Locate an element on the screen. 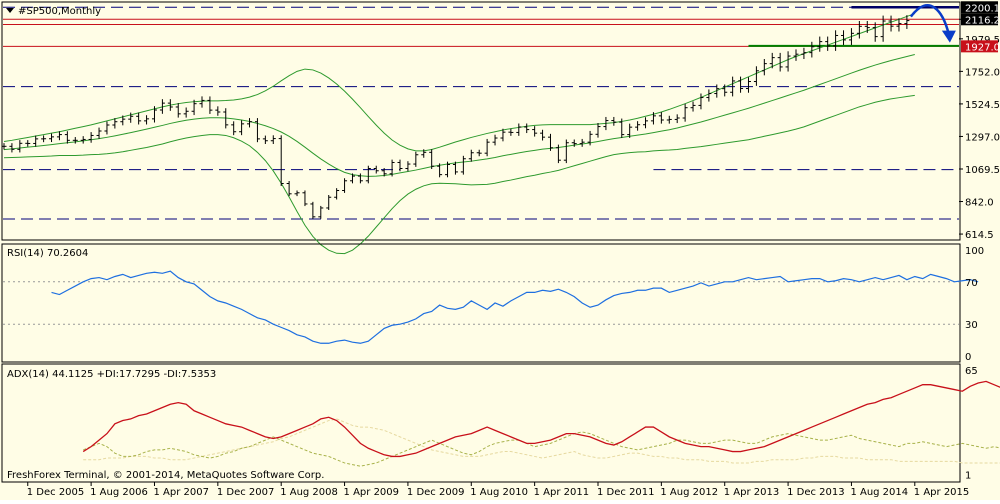 The image size is (1000, 504). adx-panel-title: ADX(14) 44.1125 +DI:17.7295 -DI:7.5353 is located at coordinates (111, 374).